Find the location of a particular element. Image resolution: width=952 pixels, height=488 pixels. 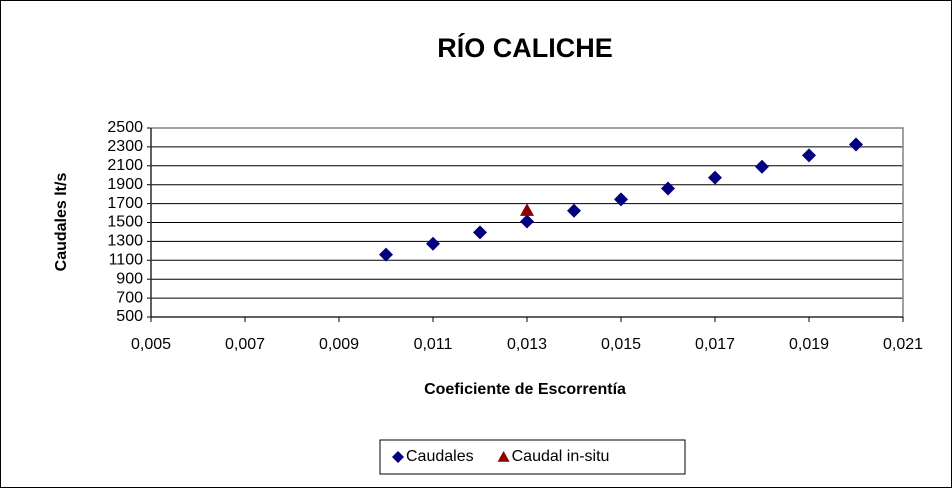

x-tick-label: 0,021 is located at coordinates (903, 344).